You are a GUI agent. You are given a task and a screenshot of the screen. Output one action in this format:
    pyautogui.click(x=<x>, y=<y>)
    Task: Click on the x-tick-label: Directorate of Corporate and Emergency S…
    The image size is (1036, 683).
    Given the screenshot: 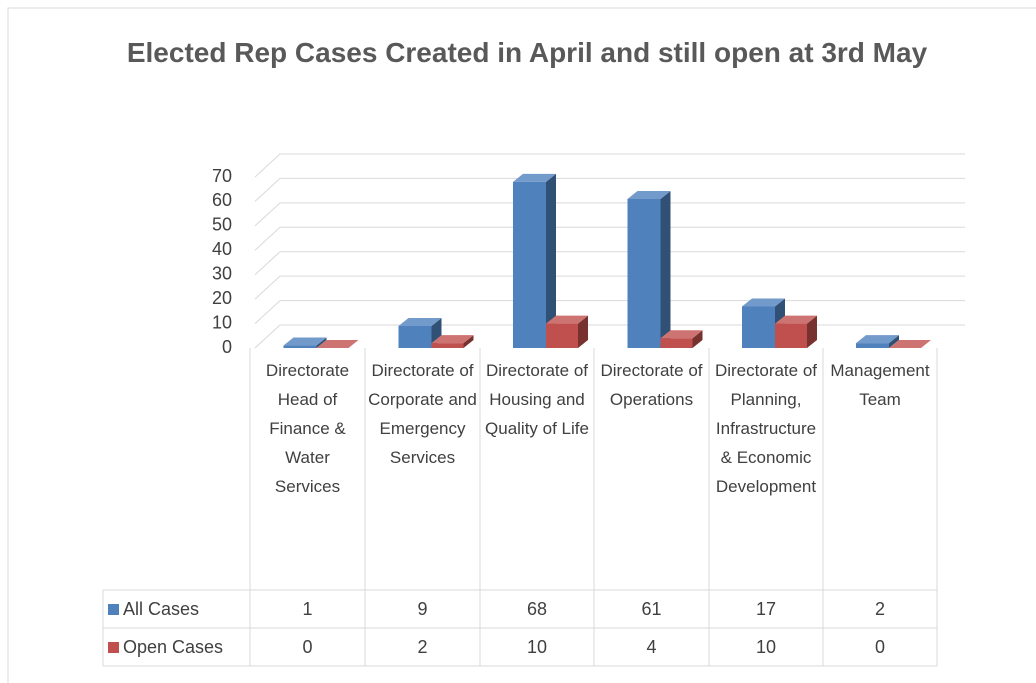 What is the action you would take?
    pyautogui.click(x=422, y=414)
    